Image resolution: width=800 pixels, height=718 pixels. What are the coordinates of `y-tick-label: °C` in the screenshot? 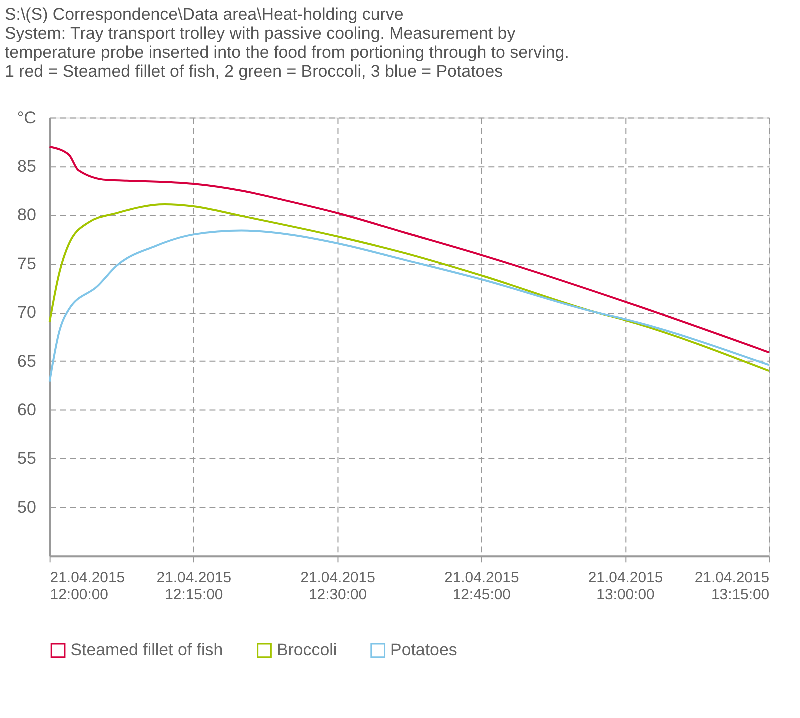 It's located at (26, 118).